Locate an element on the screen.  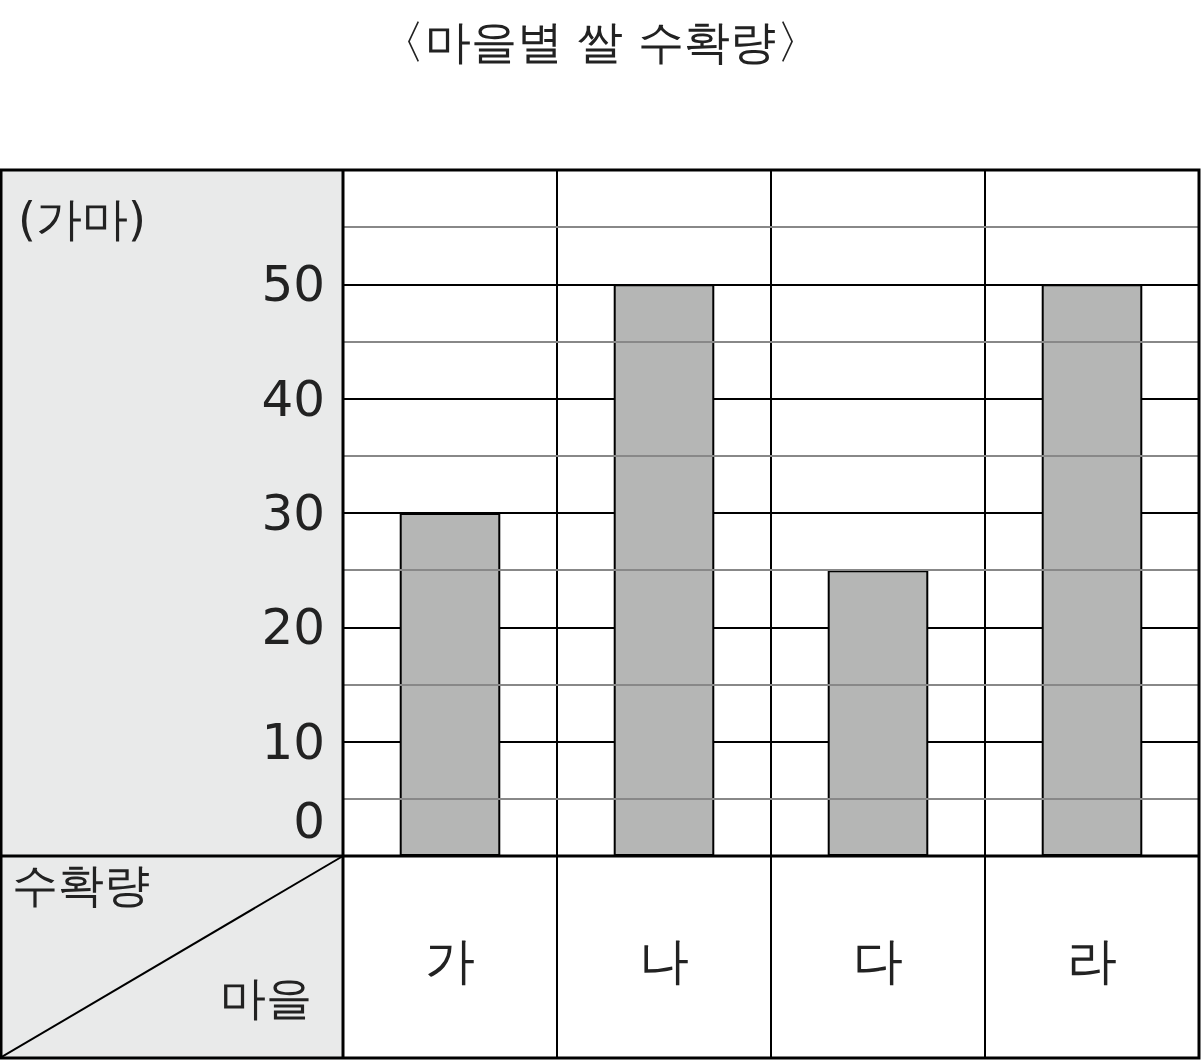
y-axis-title: (가마) is located at coordinates (82, 219).